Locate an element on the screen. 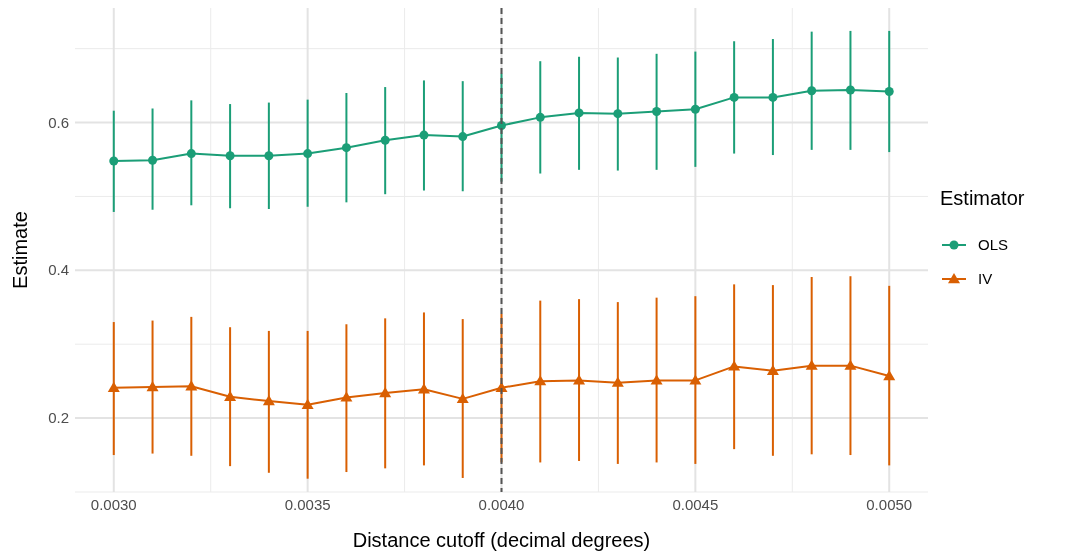 Image resolution: width=1069 pixels, height=559 pixels. y-axis-title: Estimate is located at coordinates (20, 250).